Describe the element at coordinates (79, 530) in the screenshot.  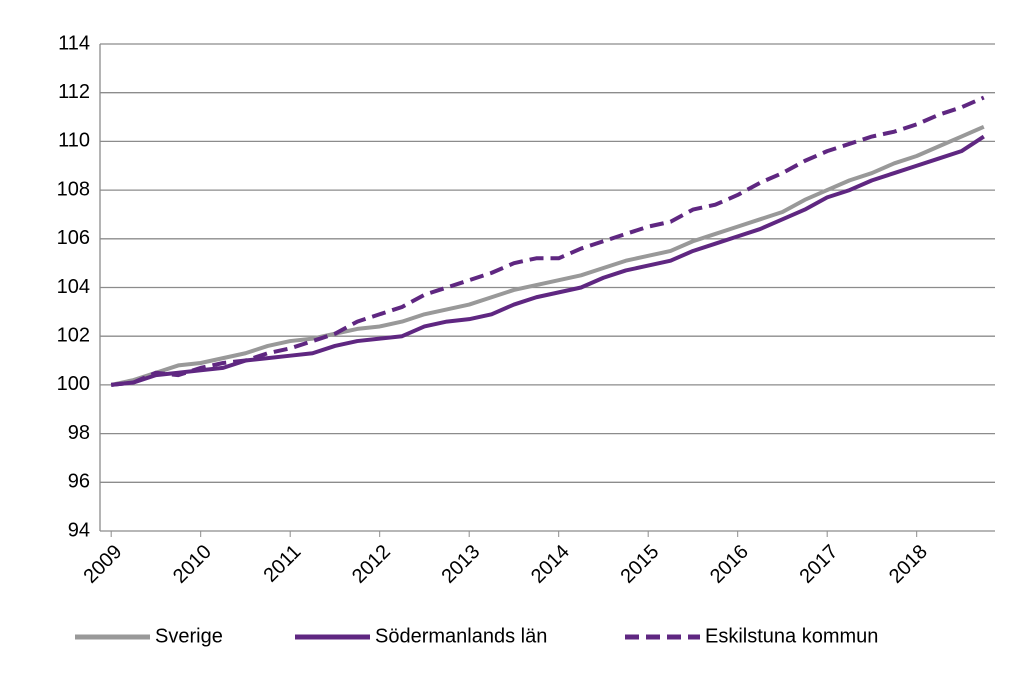
I see `y-tick-label: 94` at that location.